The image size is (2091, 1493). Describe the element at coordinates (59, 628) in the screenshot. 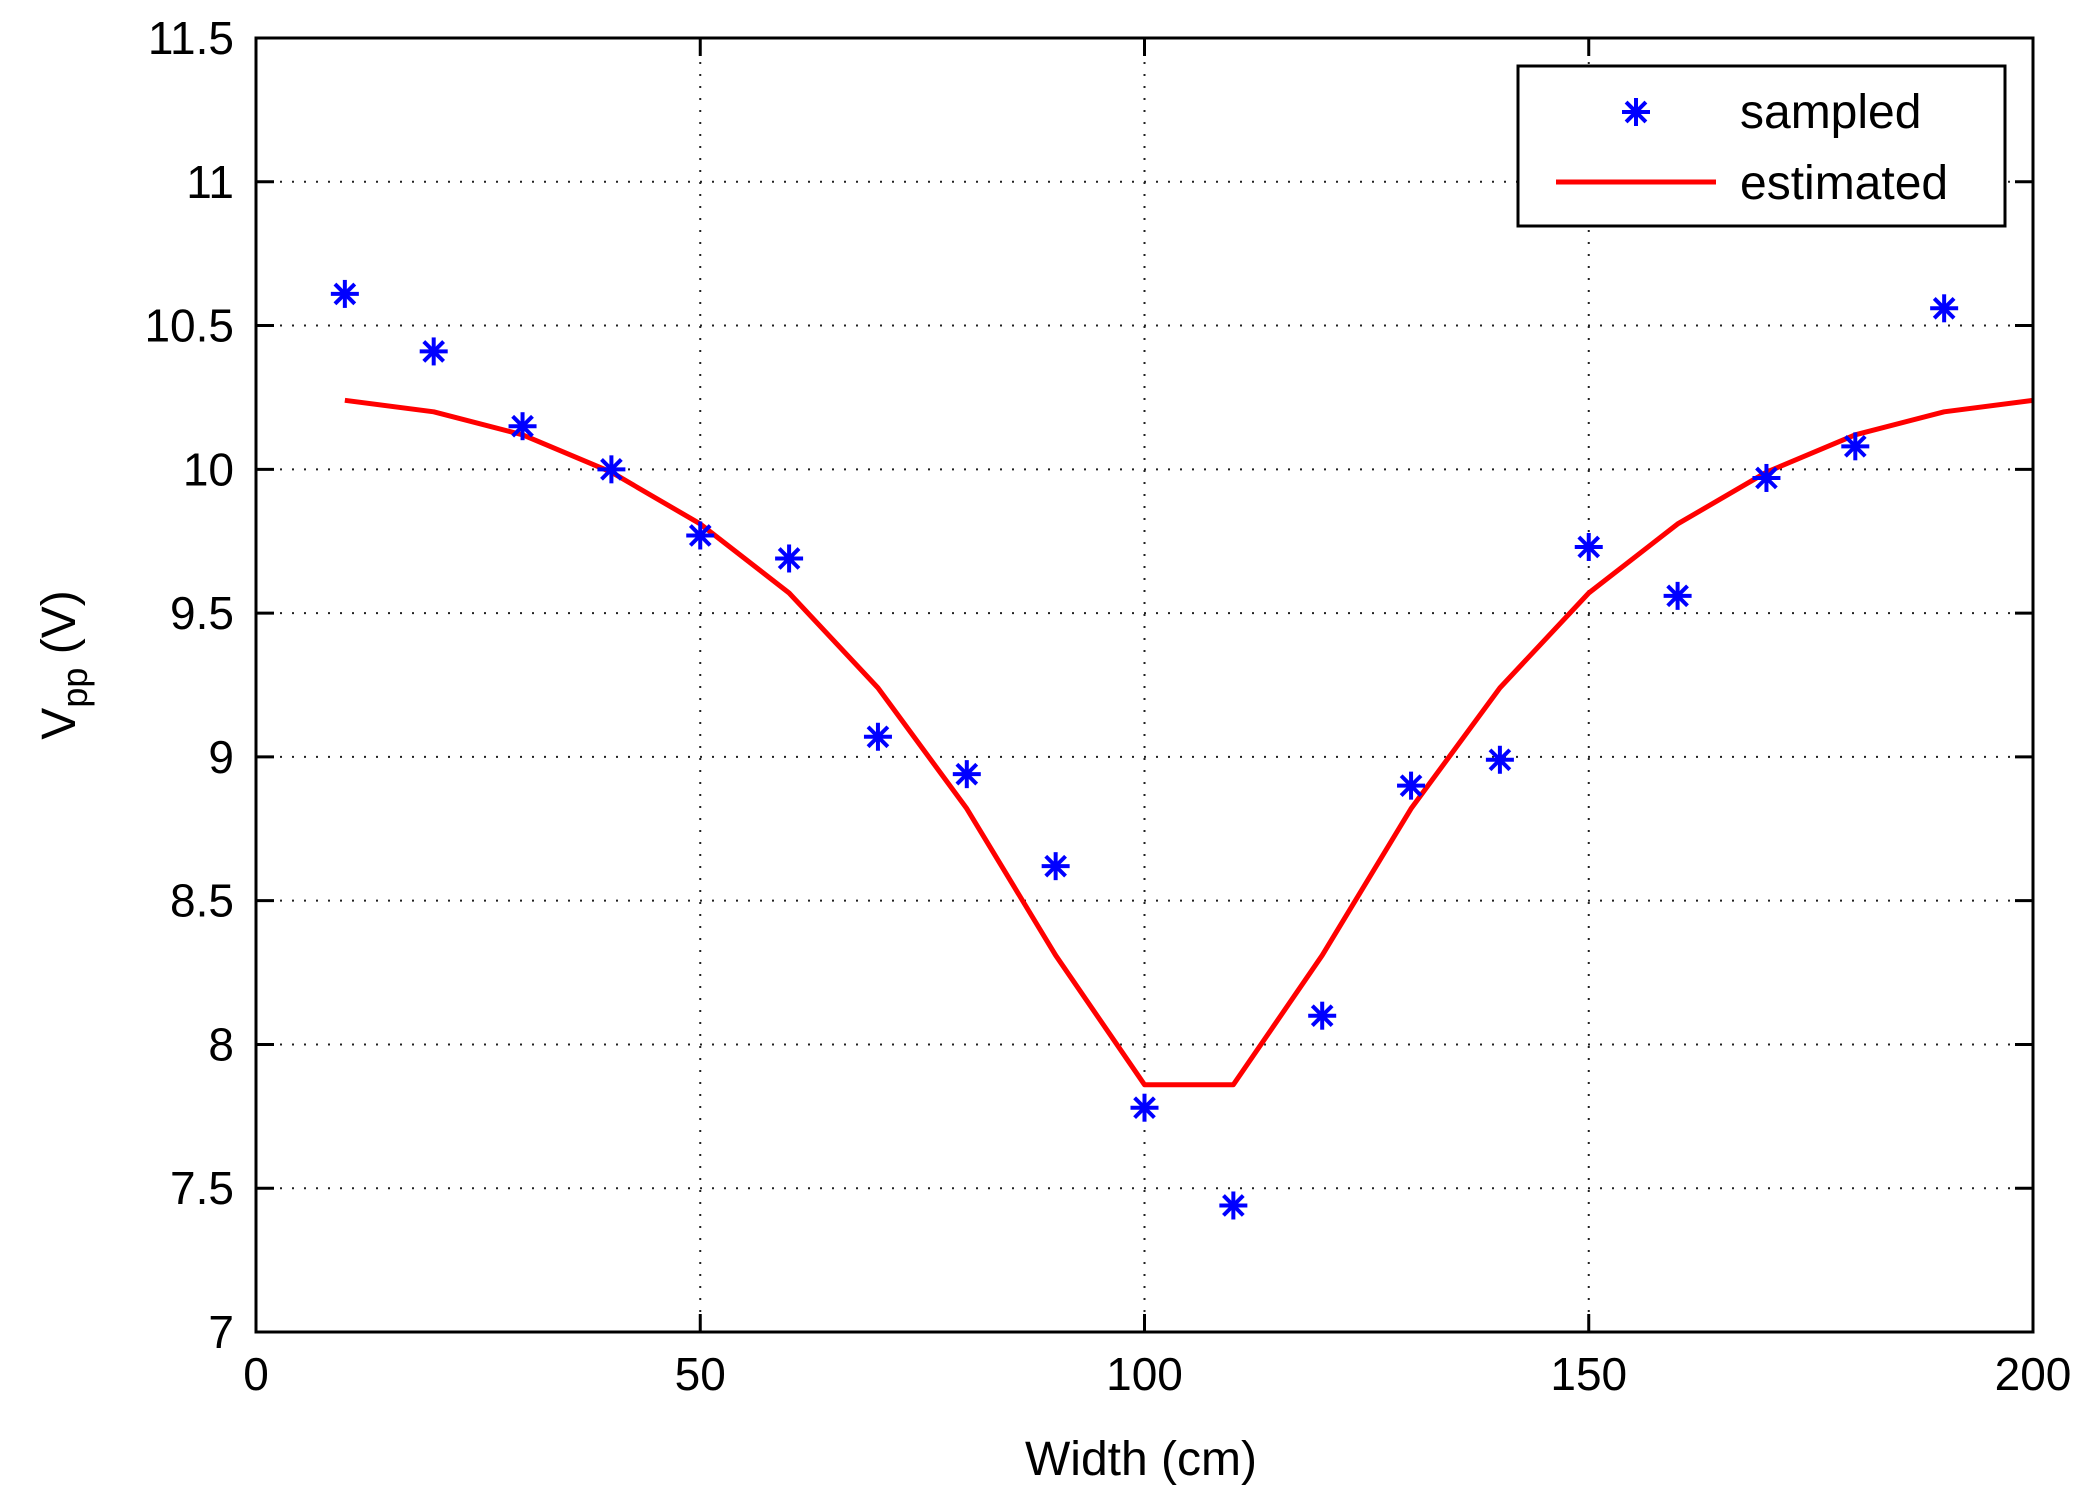

I see `y-axis-label-unit: (V)` at that location.